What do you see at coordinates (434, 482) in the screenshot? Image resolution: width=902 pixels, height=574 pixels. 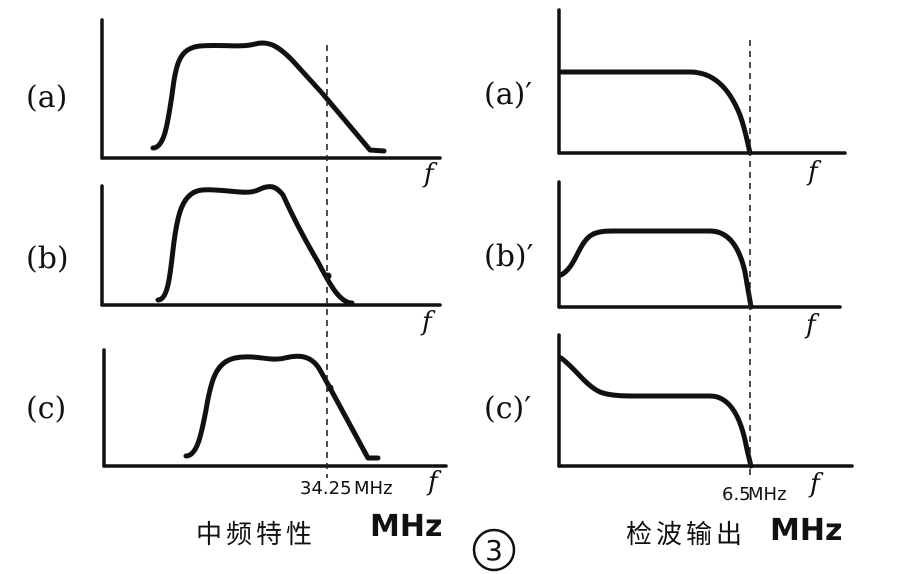 I see `left-c-axis-label: f` at bounding box center [434, 482].